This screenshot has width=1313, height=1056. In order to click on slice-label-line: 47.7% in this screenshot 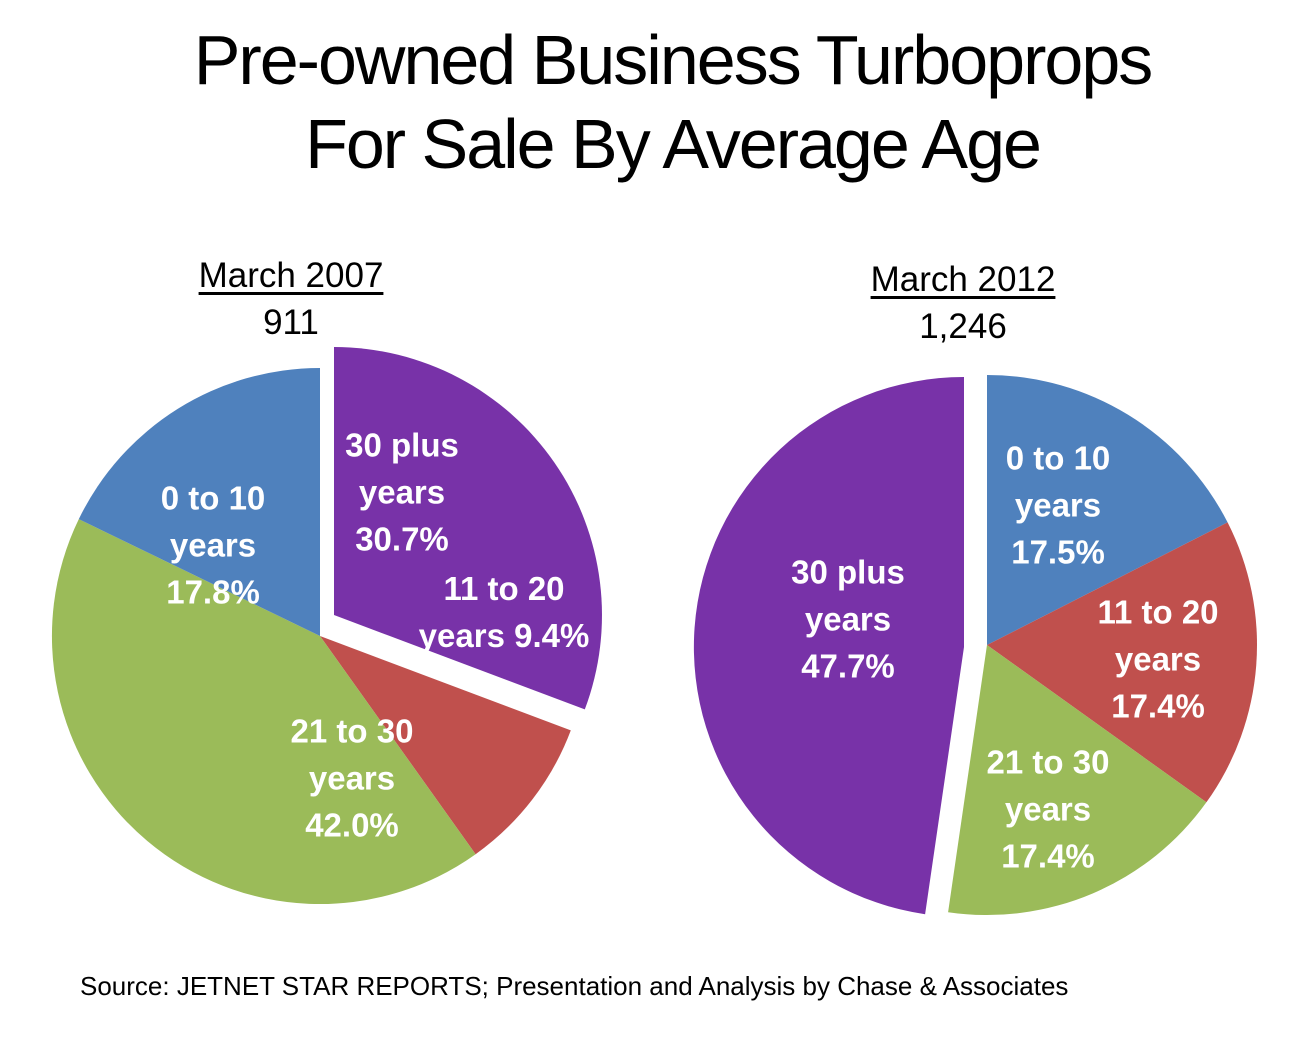, I will do `click(848, 666)`.